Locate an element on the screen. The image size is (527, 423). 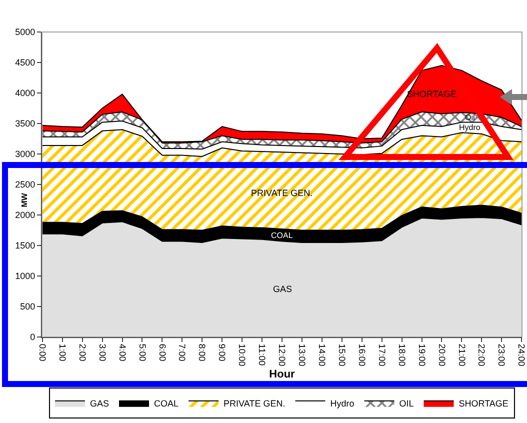
x-tick-label: 13:00 is located at coordinates (302, 355).